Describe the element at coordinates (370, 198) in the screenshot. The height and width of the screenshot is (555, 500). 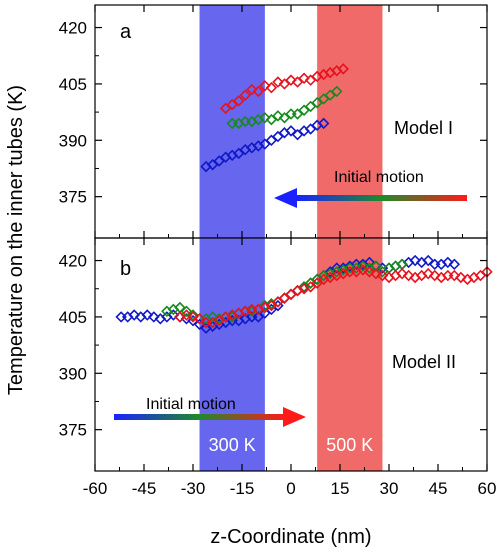
I see `panel-a-initial-motion-arrow` at that location.